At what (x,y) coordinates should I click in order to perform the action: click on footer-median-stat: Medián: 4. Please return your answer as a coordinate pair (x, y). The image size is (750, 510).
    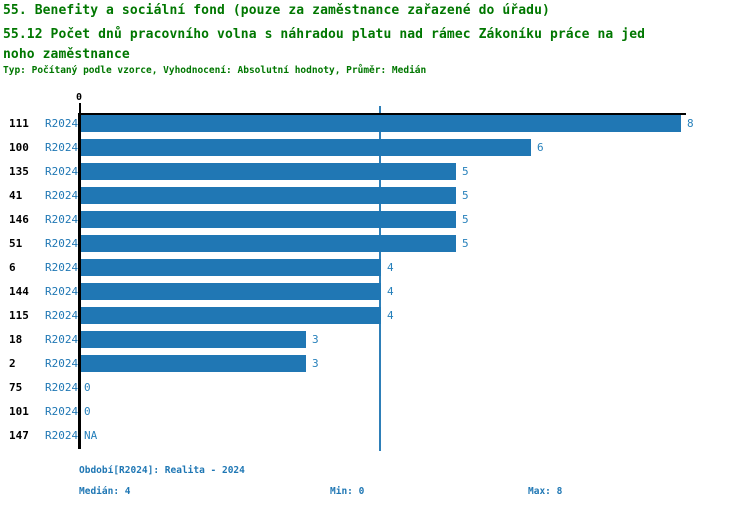
    Looking at the image, I should click on (105, 491).